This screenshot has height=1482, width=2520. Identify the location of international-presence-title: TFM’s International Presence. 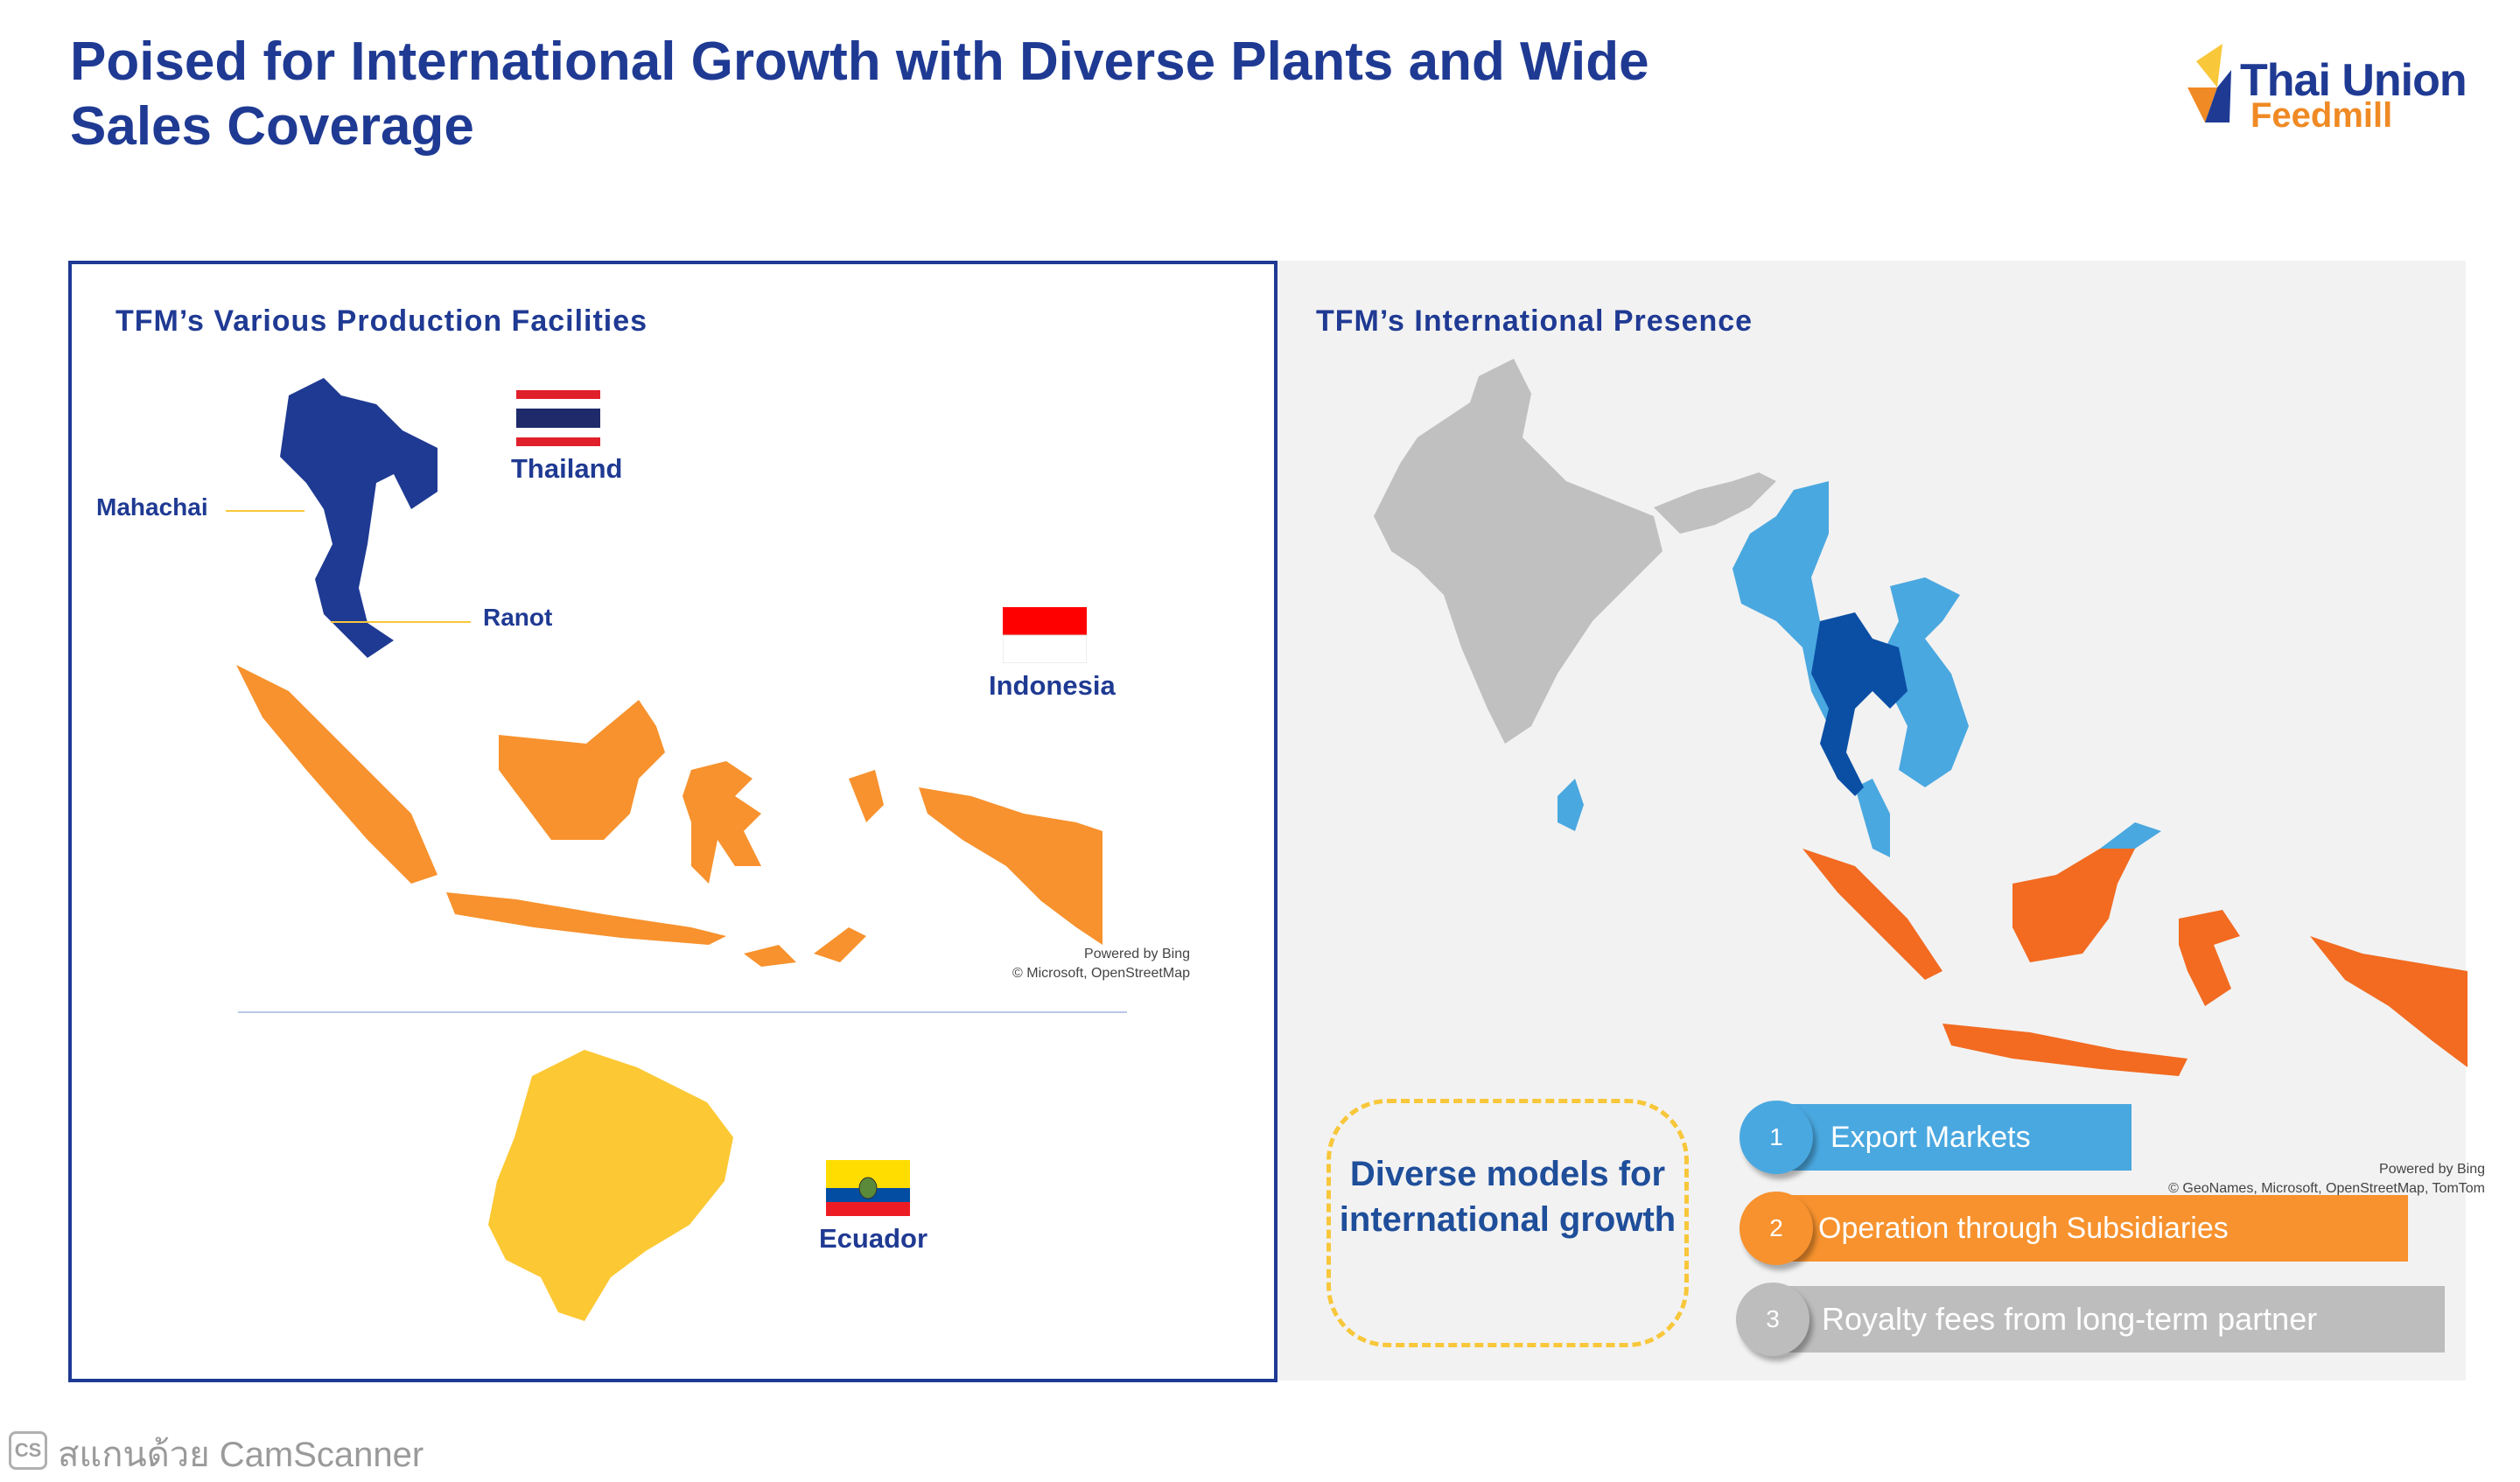
(1535, 321).